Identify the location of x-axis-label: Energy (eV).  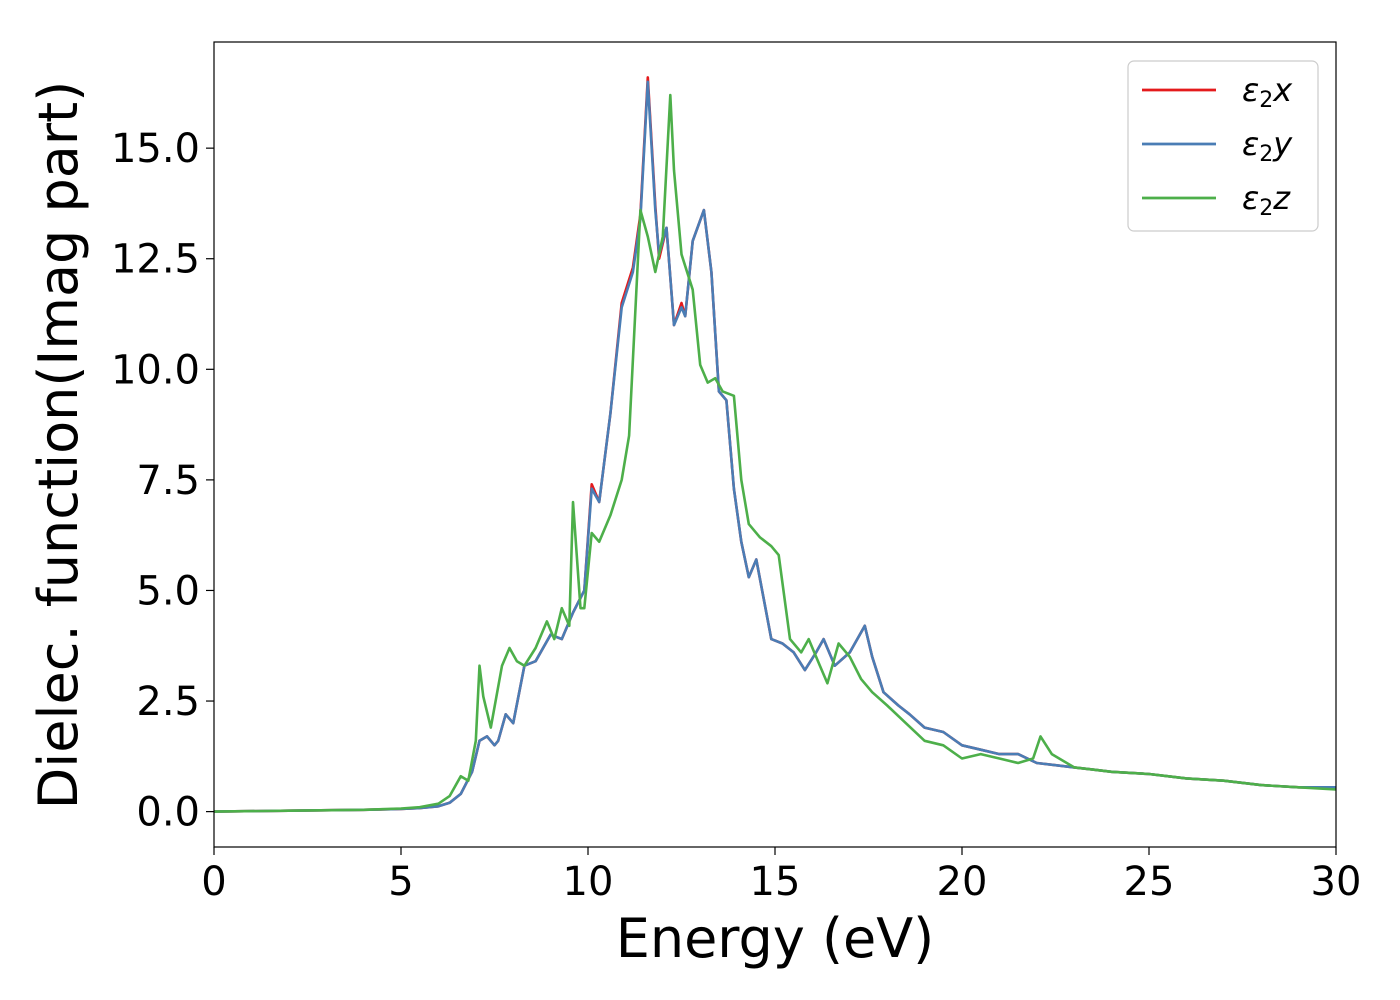
(775, 938).